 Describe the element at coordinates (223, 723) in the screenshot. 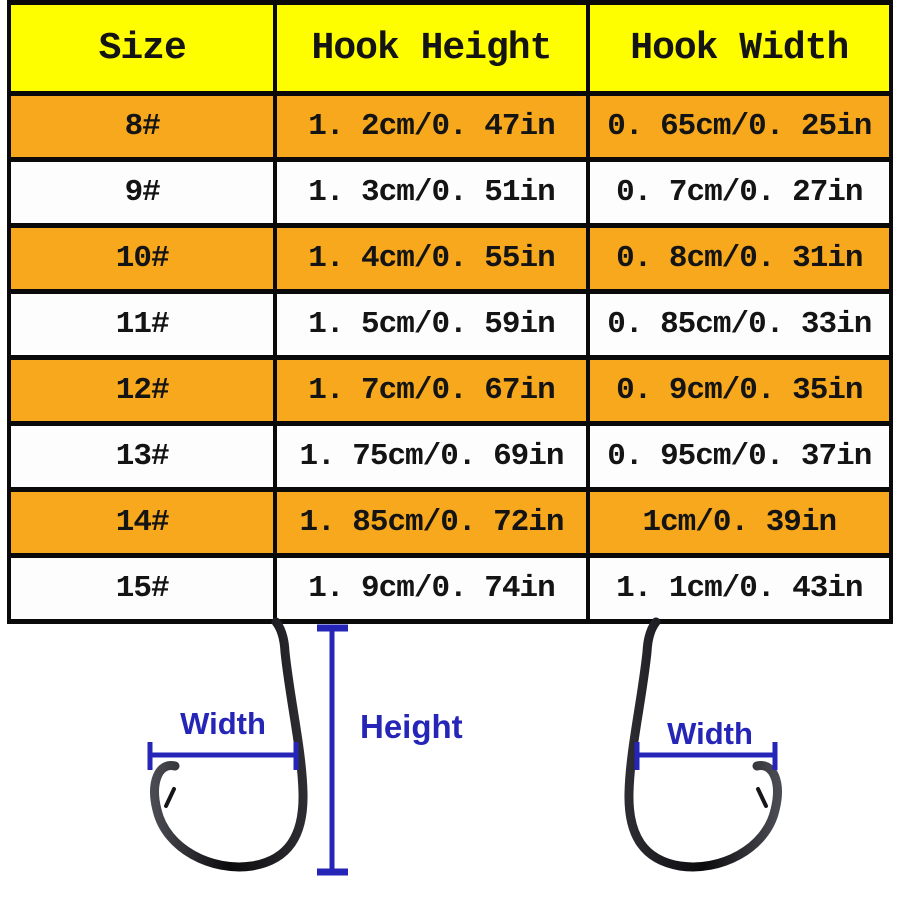

I see `width-label-left: Width` at that location.